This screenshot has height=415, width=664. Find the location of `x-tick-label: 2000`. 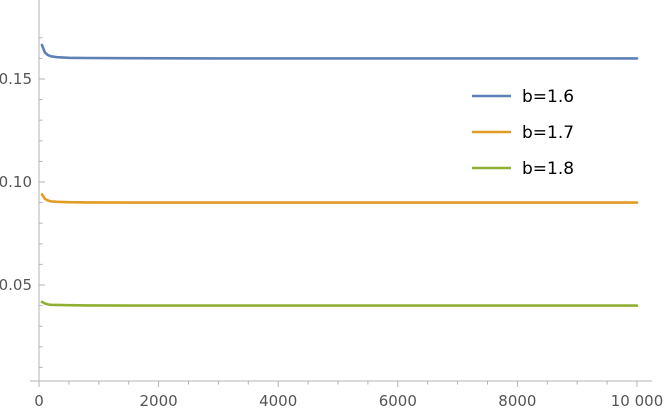

x-tick-label: 2000 is located at coordinates (159, 401).